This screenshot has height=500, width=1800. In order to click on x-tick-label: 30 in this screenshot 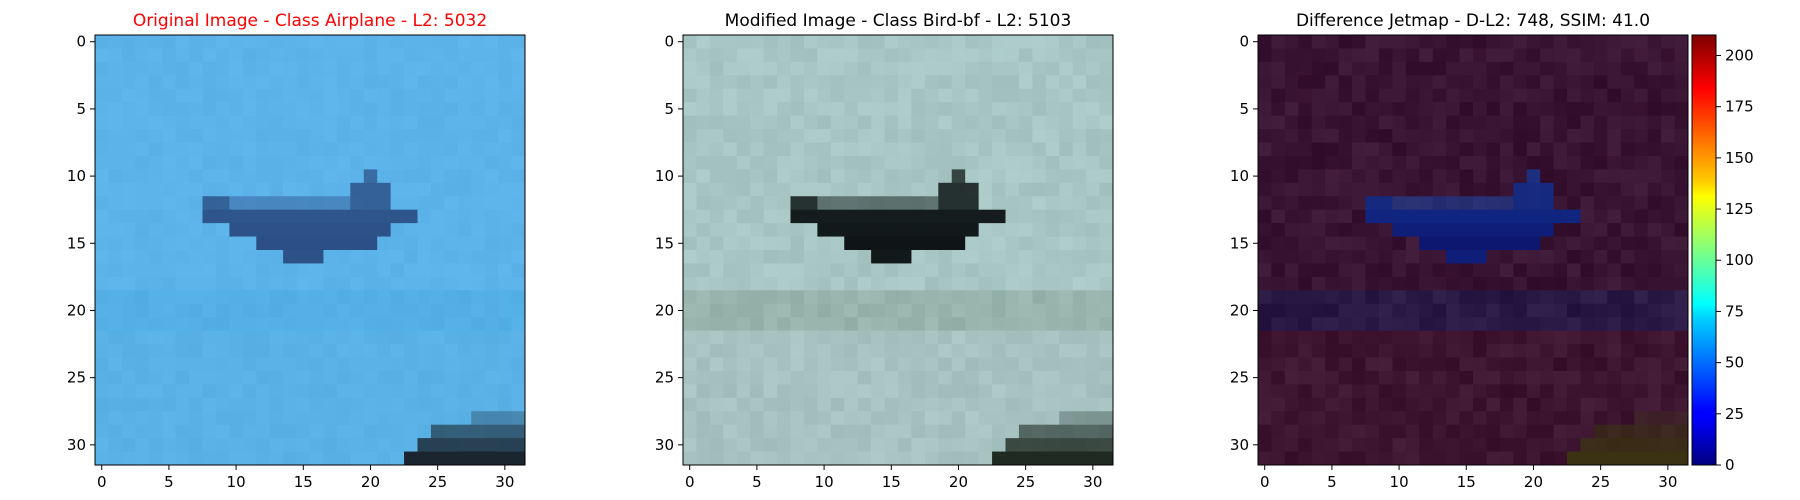, I will do `click(1667, 482)`.